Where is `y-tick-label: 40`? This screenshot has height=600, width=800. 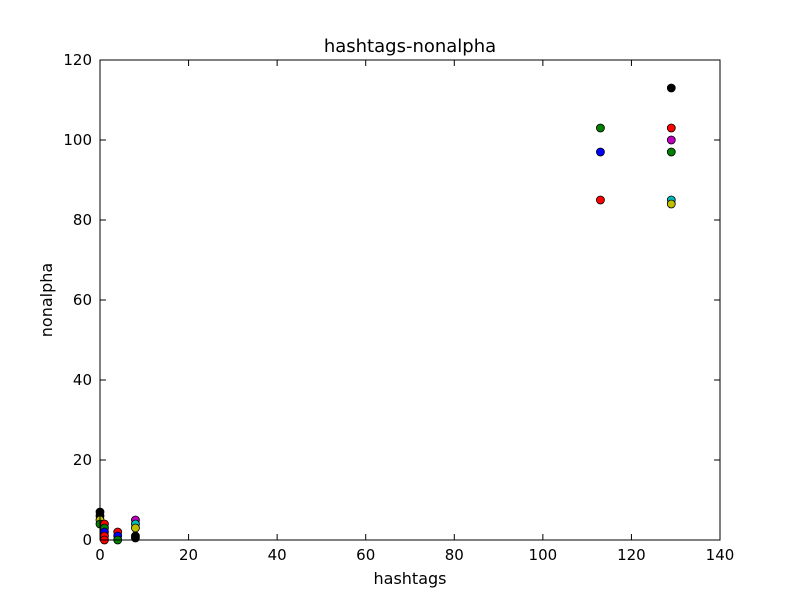
y-tick-label: 40 is located at coordinates (82, 380).